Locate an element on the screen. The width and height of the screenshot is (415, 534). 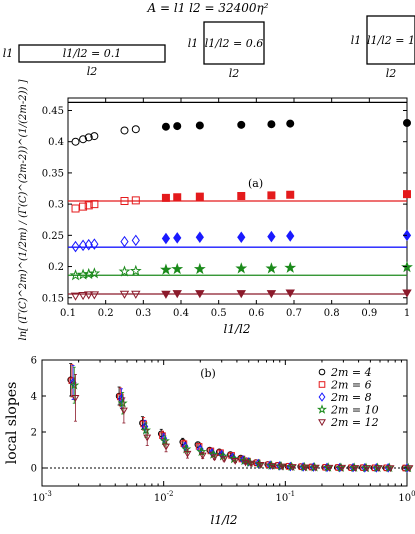
panel-b-ytick-label: 2 is located at coordinates (34, 433).